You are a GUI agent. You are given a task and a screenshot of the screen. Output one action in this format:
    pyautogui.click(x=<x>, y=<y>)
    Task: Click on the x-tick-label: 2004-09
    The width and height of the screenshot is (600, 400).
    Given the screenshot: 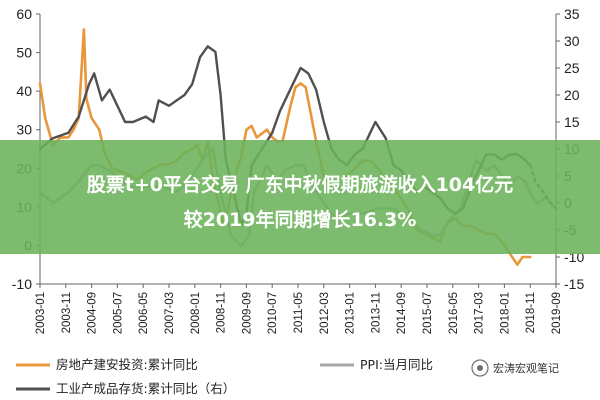 What is the action you would take?
    pyautogui.click(x=93, y=313)
    